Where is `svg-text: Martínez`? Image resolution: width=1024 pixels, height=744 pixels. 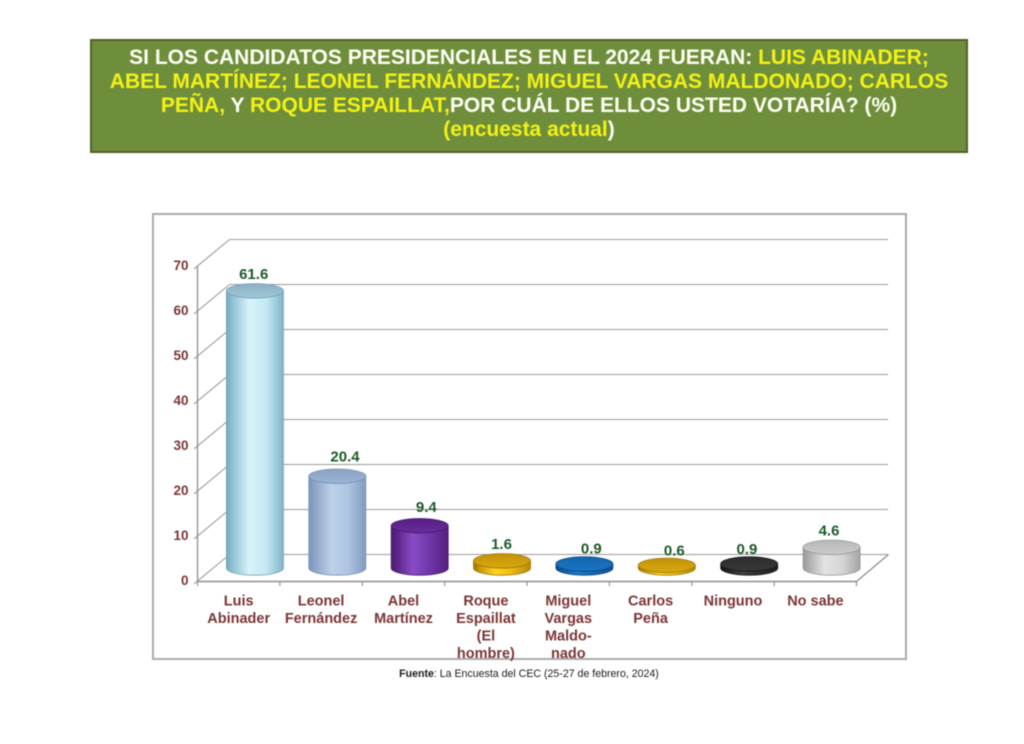
svg-text: Martínez is located at coordinates (403, 619).